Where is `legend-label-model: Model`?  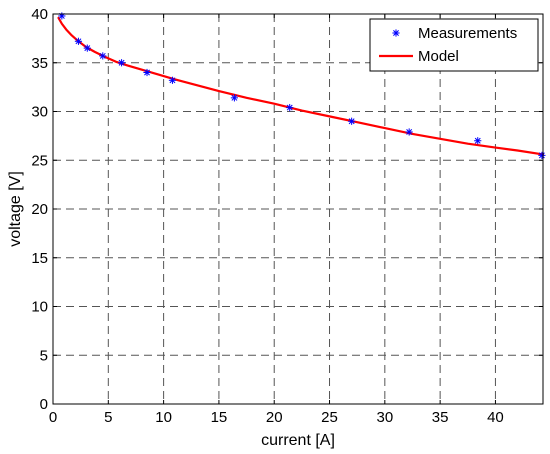 legend-label-model: Model is located at coordinates (438, 56).